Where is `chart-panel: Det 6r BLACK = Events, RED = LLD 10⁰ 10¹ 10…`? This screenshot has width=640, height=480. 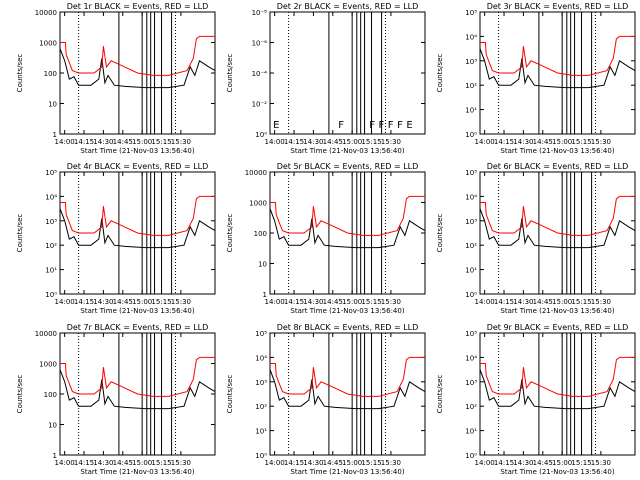 chart-panel: Det 6r BLACK = Events, RED = LLD 10⁰ 10¹ 10… is located at coordinates (536, 238).